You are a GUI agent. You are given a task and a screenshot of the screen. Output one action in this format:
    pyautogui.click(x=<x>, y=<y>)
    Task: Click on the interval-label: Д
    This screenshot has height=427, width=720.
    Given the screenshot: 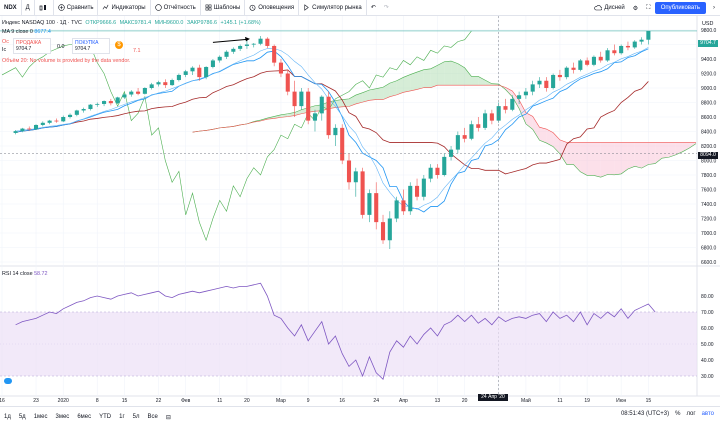 What is the action you would take?
    pyautogui.click(x=27, y=7)
    